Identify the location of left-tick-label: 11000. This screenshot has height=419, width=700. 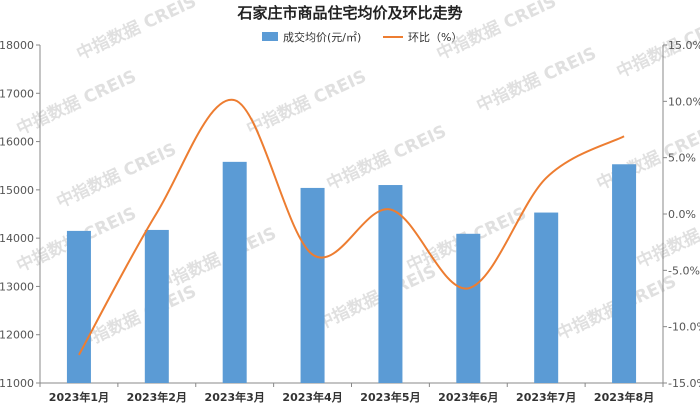
(17, 383).